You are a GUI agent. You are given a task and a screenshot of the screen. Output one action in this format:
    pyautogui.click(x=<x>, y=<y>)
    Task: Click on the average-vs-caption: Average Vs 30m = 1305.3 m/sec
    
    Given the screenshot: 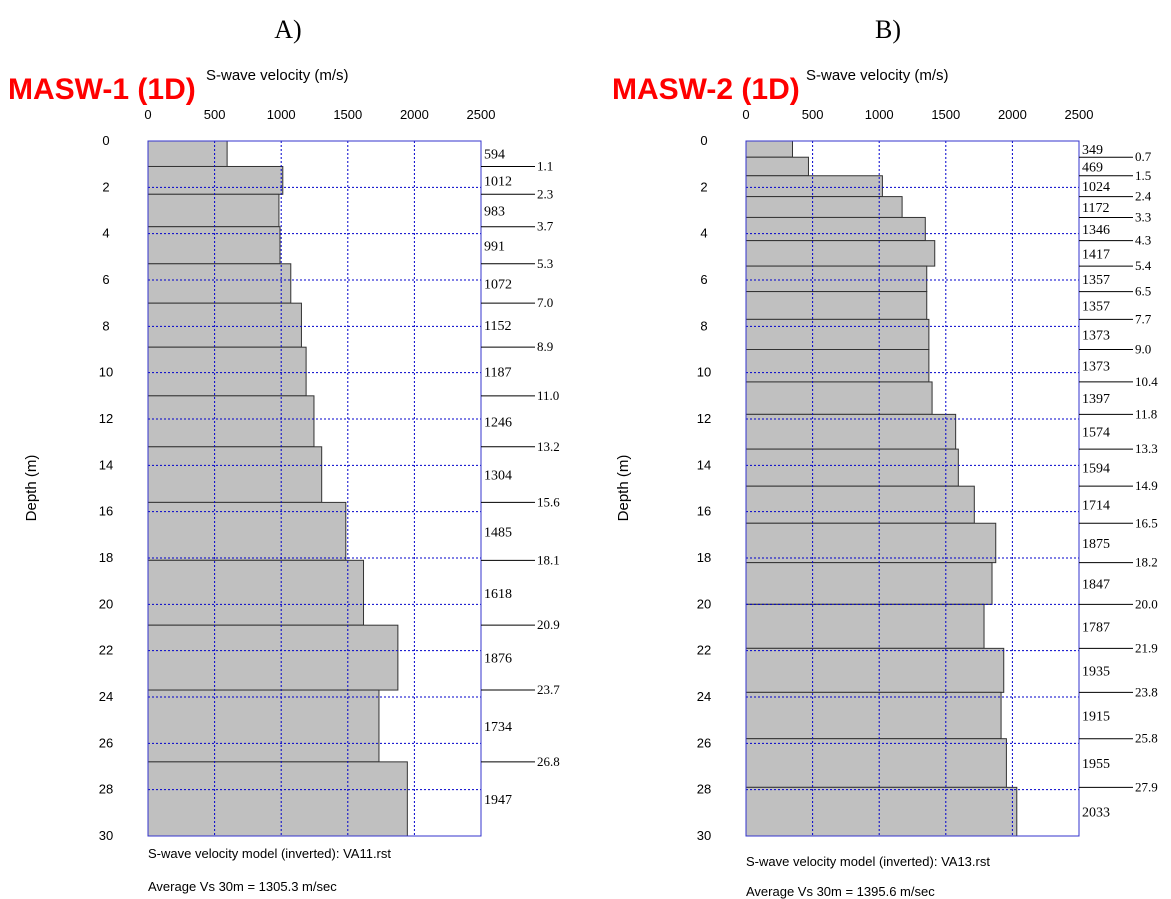 What is the action you would take?
    pyautogui.click(x=242, y=886)
    